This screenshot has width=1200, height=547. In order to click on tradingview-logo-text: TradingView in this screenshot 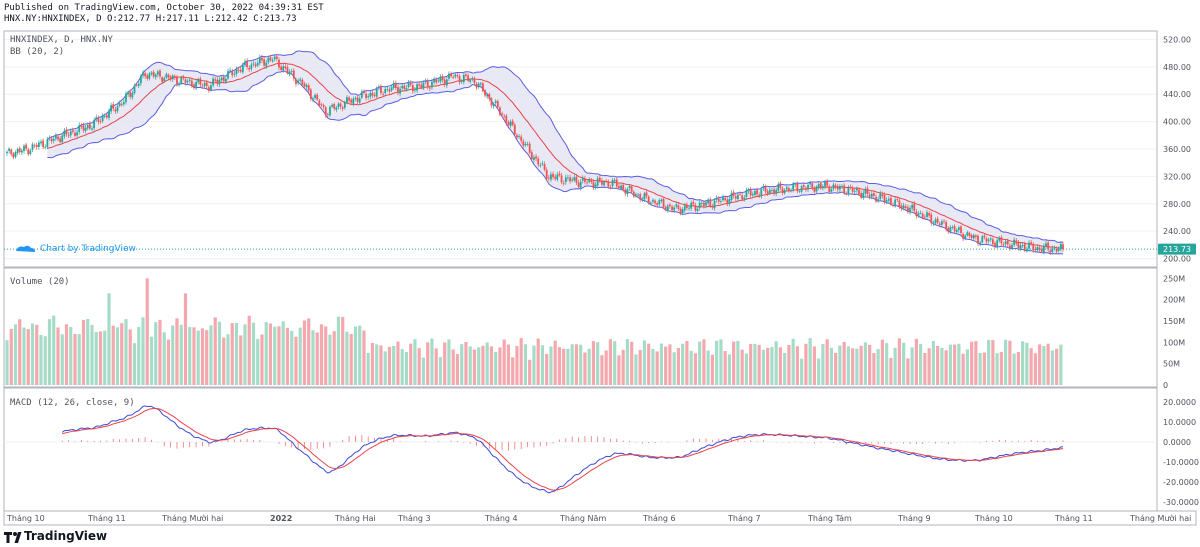, I will do `click(66, 536)`.